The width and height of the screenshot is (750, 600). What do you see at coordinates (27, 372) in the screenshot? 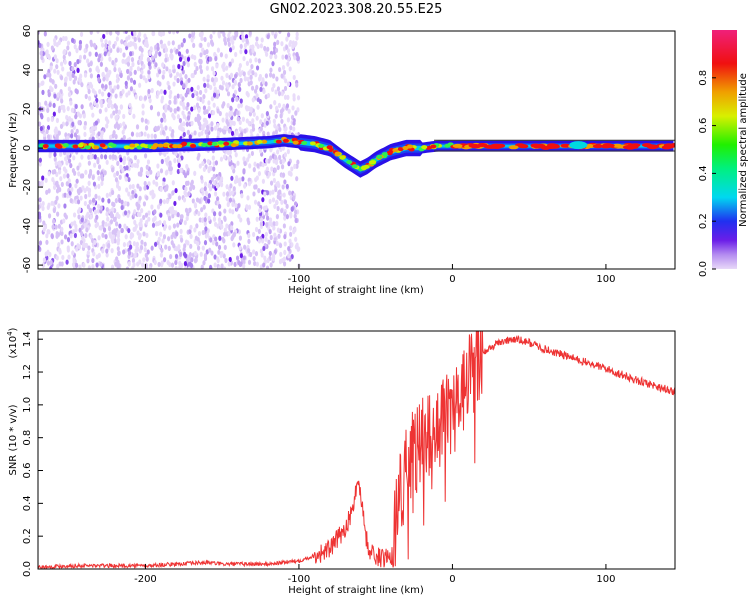
I see `snr-y-tick-label: 1.2` at bounding box center [27, 372].